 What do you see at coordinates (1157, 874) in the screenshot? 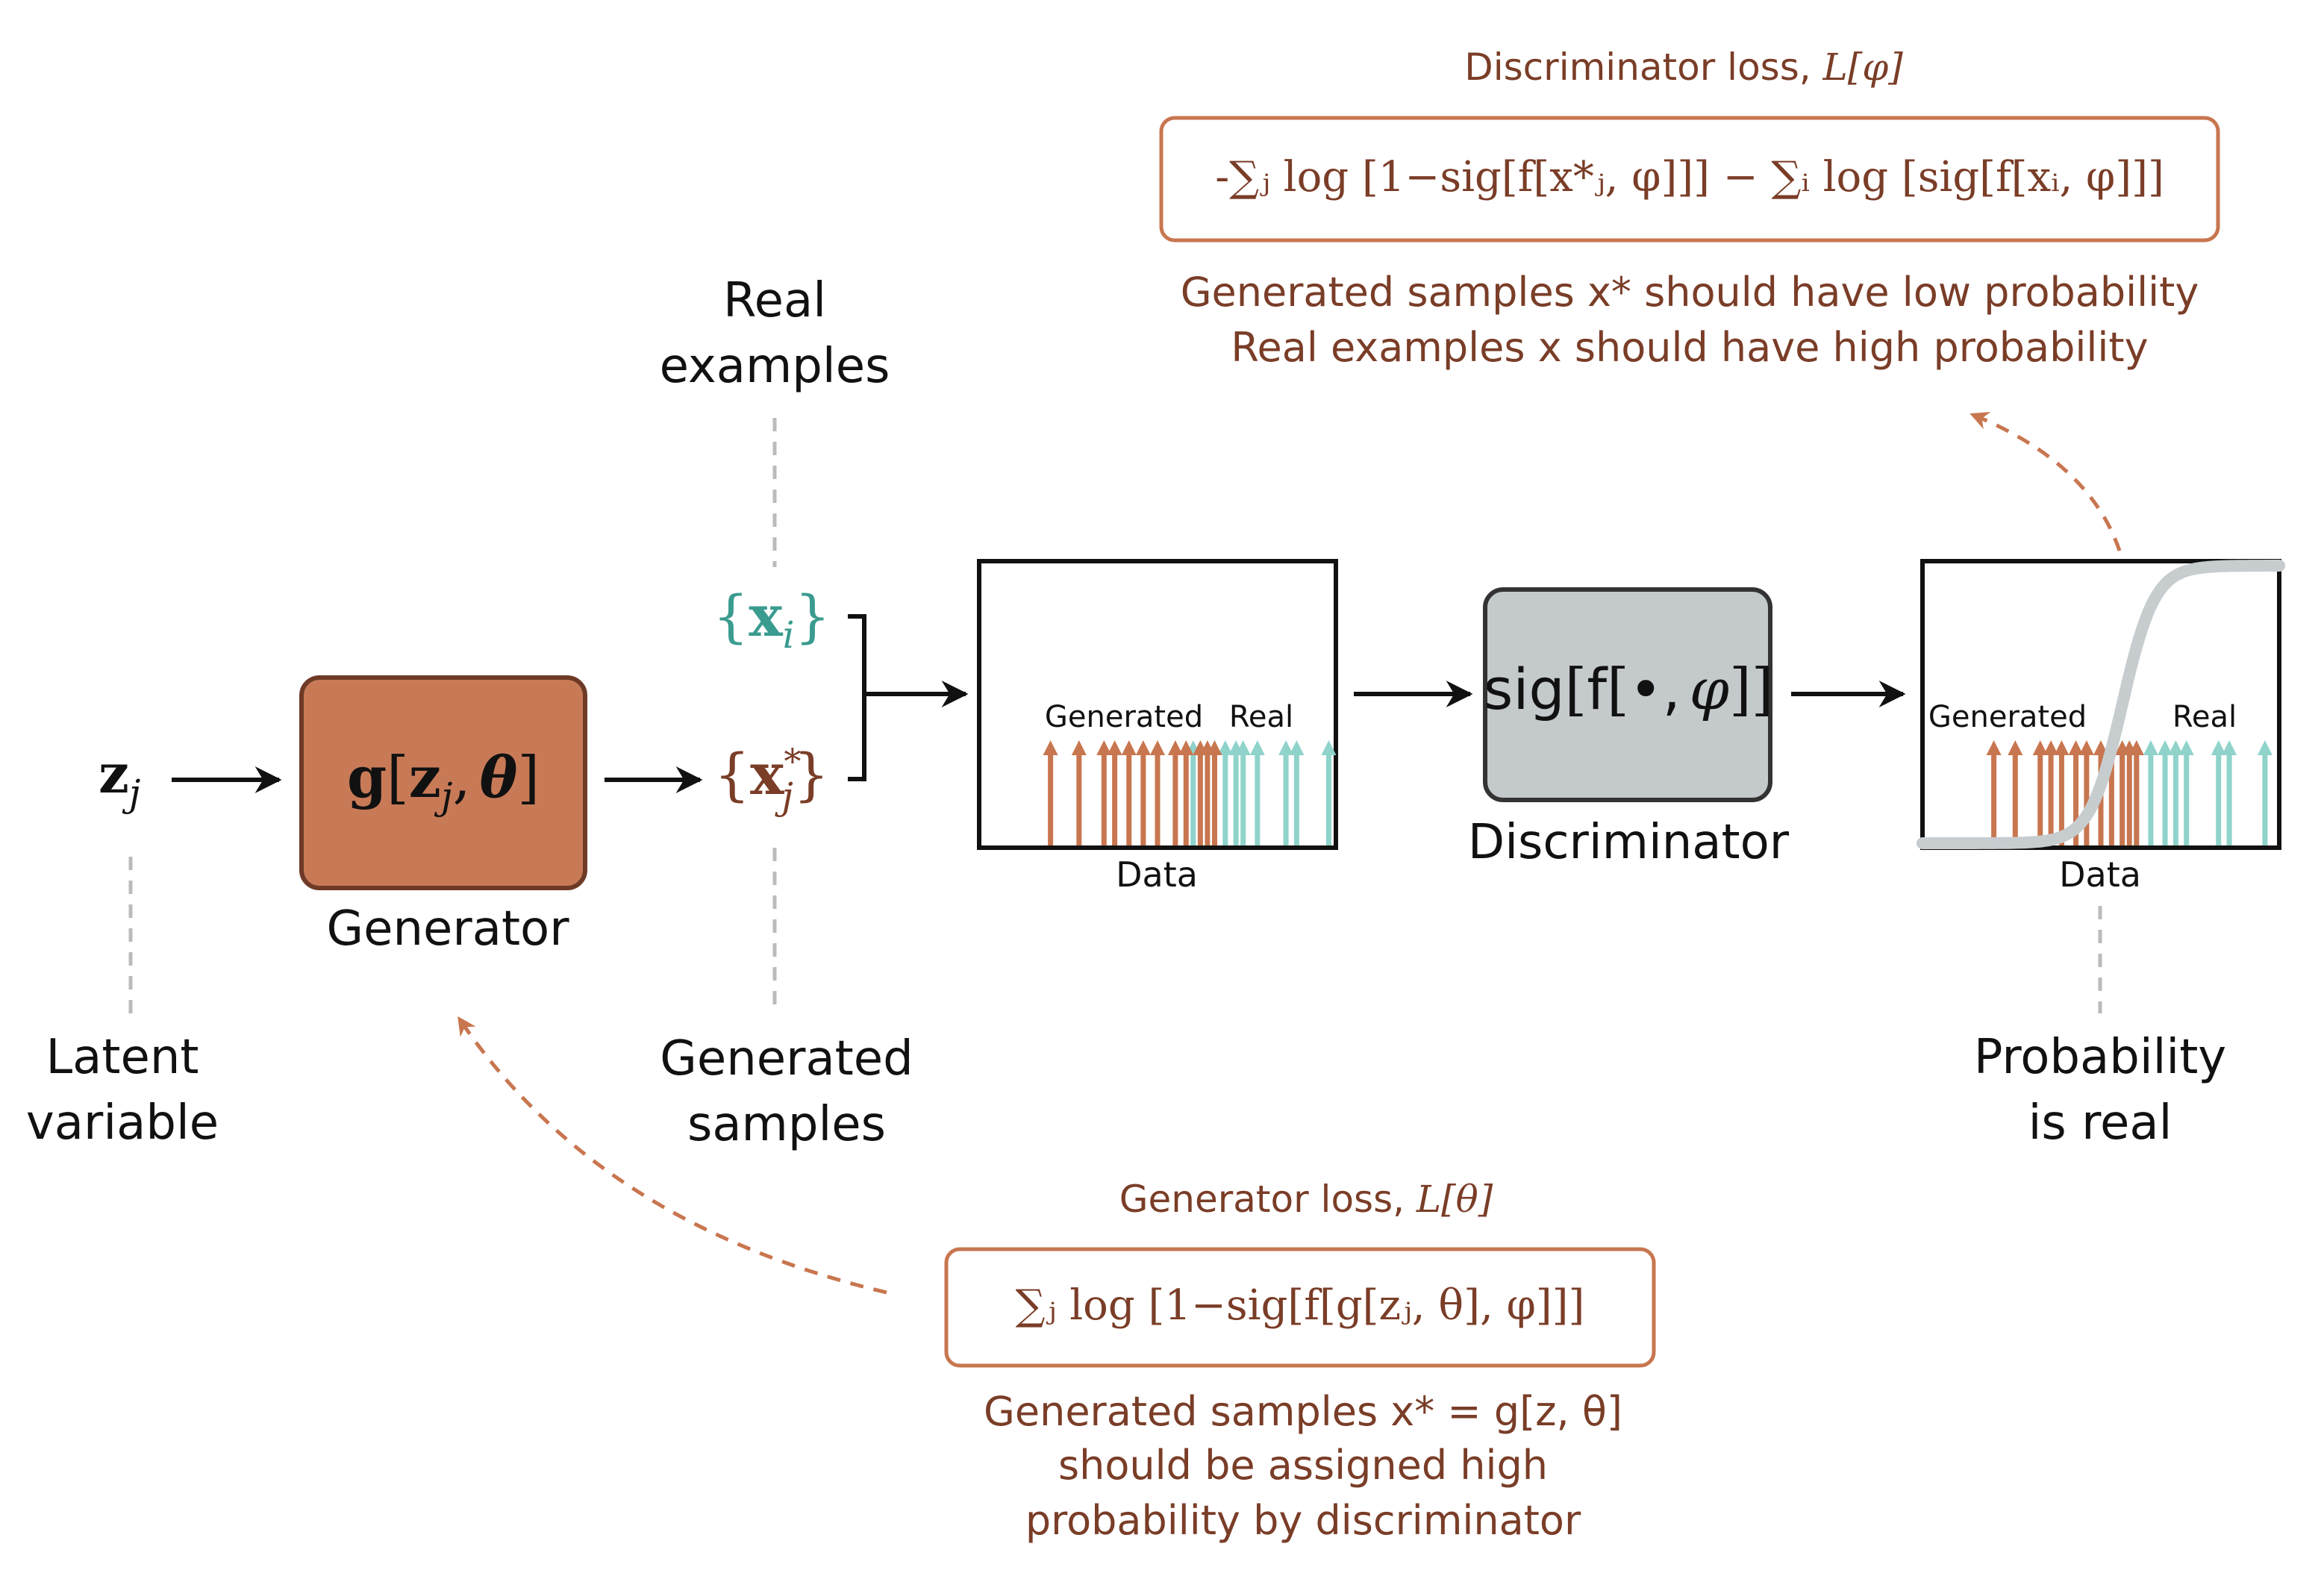
I see `data-plot-1-xlabel: Data` at bounding box center [1157, 874].